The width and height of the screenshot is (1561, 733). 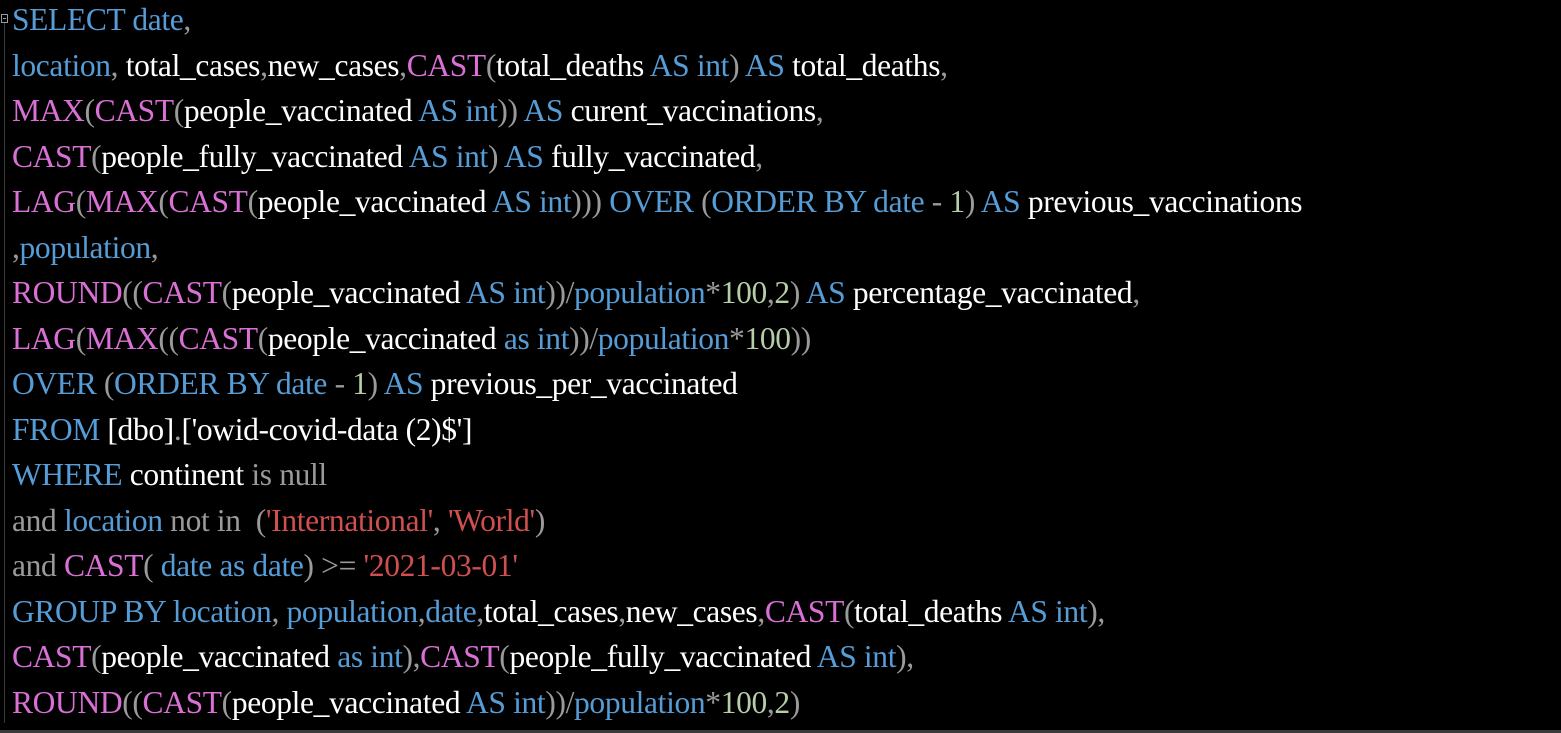 I want to click on code-token: location, so click(x=109, y=520).